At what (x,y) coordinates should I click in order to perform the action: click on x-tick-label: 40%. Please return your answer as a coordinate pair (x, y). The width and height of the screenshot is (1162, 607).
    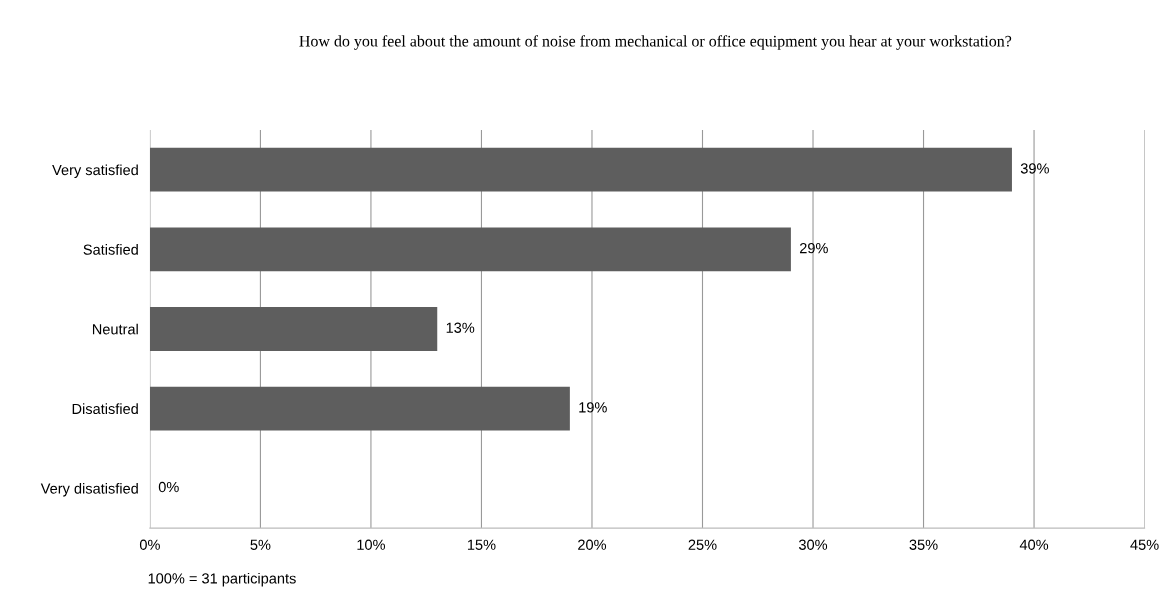
    Looking at the image, I should click on (1034, 544).